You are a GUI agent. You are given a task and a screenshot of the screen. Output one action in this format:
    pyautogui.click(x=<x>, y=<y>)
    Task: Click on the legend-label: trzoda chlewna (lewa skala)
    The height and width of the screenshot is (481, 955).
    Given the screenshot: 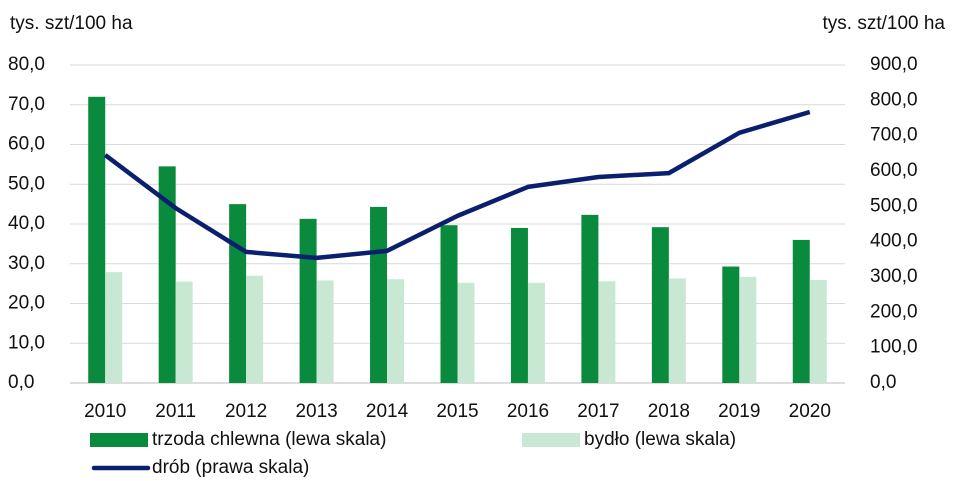 What is the action you would take?
    pyautogui.click(x=269, y=439)
    